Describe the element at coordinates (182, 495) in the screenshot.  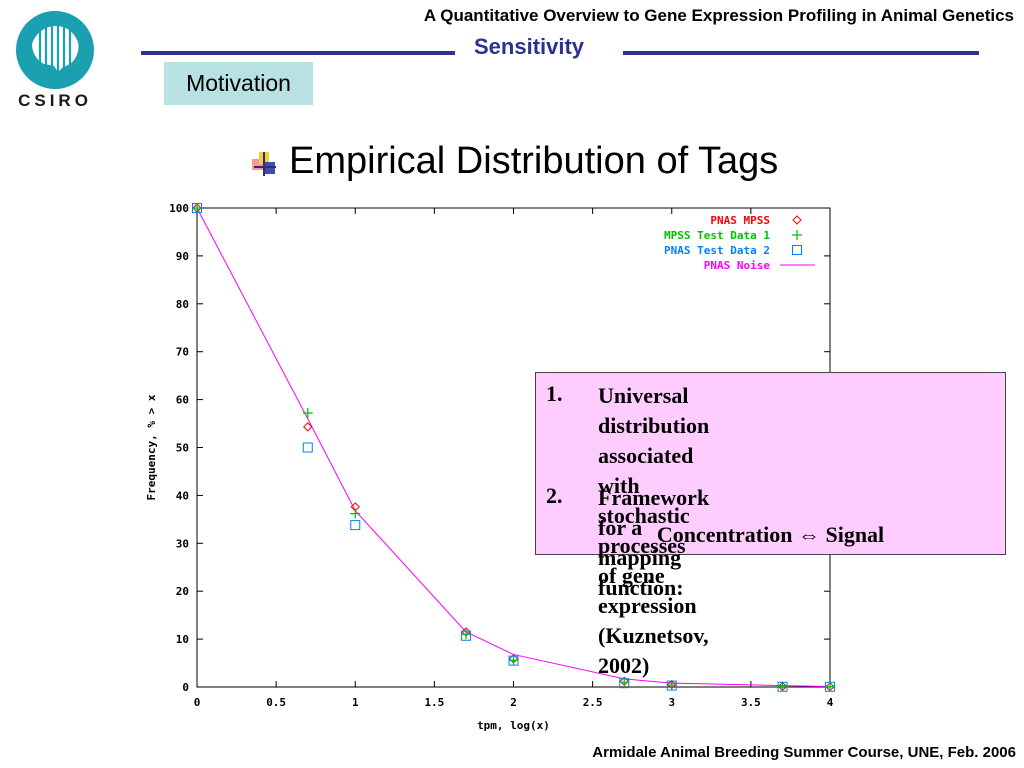
I see `y-tick-label: 40` at that location.